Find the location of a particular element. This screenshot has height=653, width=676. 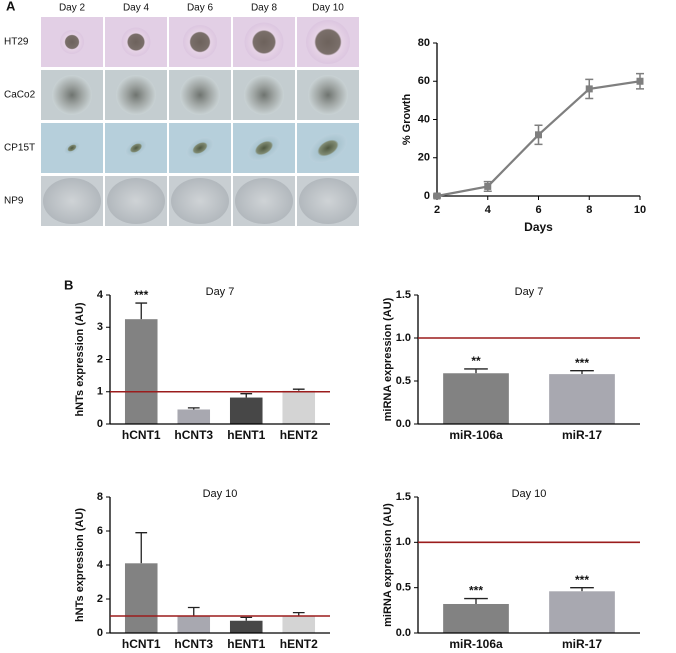

x-axis-title: Days is located at coordinates (538, 227).